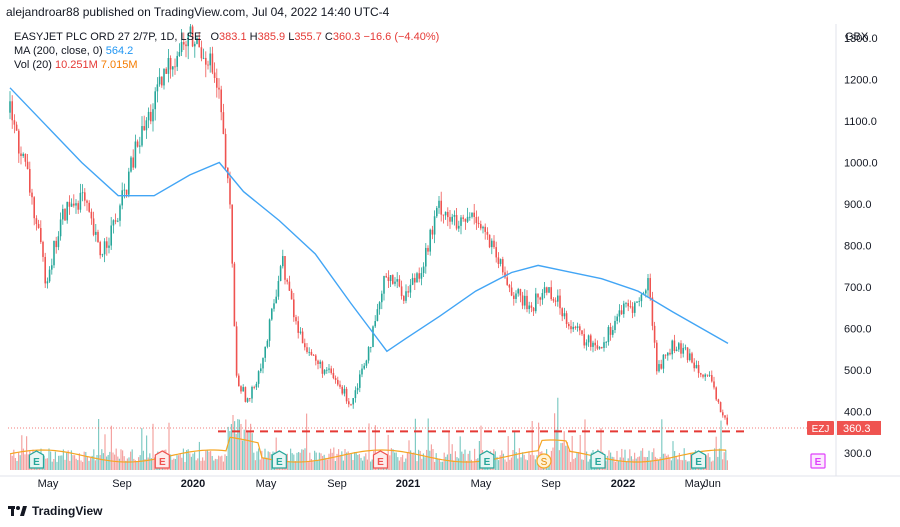 Image resolution: width=900 pixels, height=527 pixels. I want to click on tradingview-footer: TradingView, so click(55, 511).